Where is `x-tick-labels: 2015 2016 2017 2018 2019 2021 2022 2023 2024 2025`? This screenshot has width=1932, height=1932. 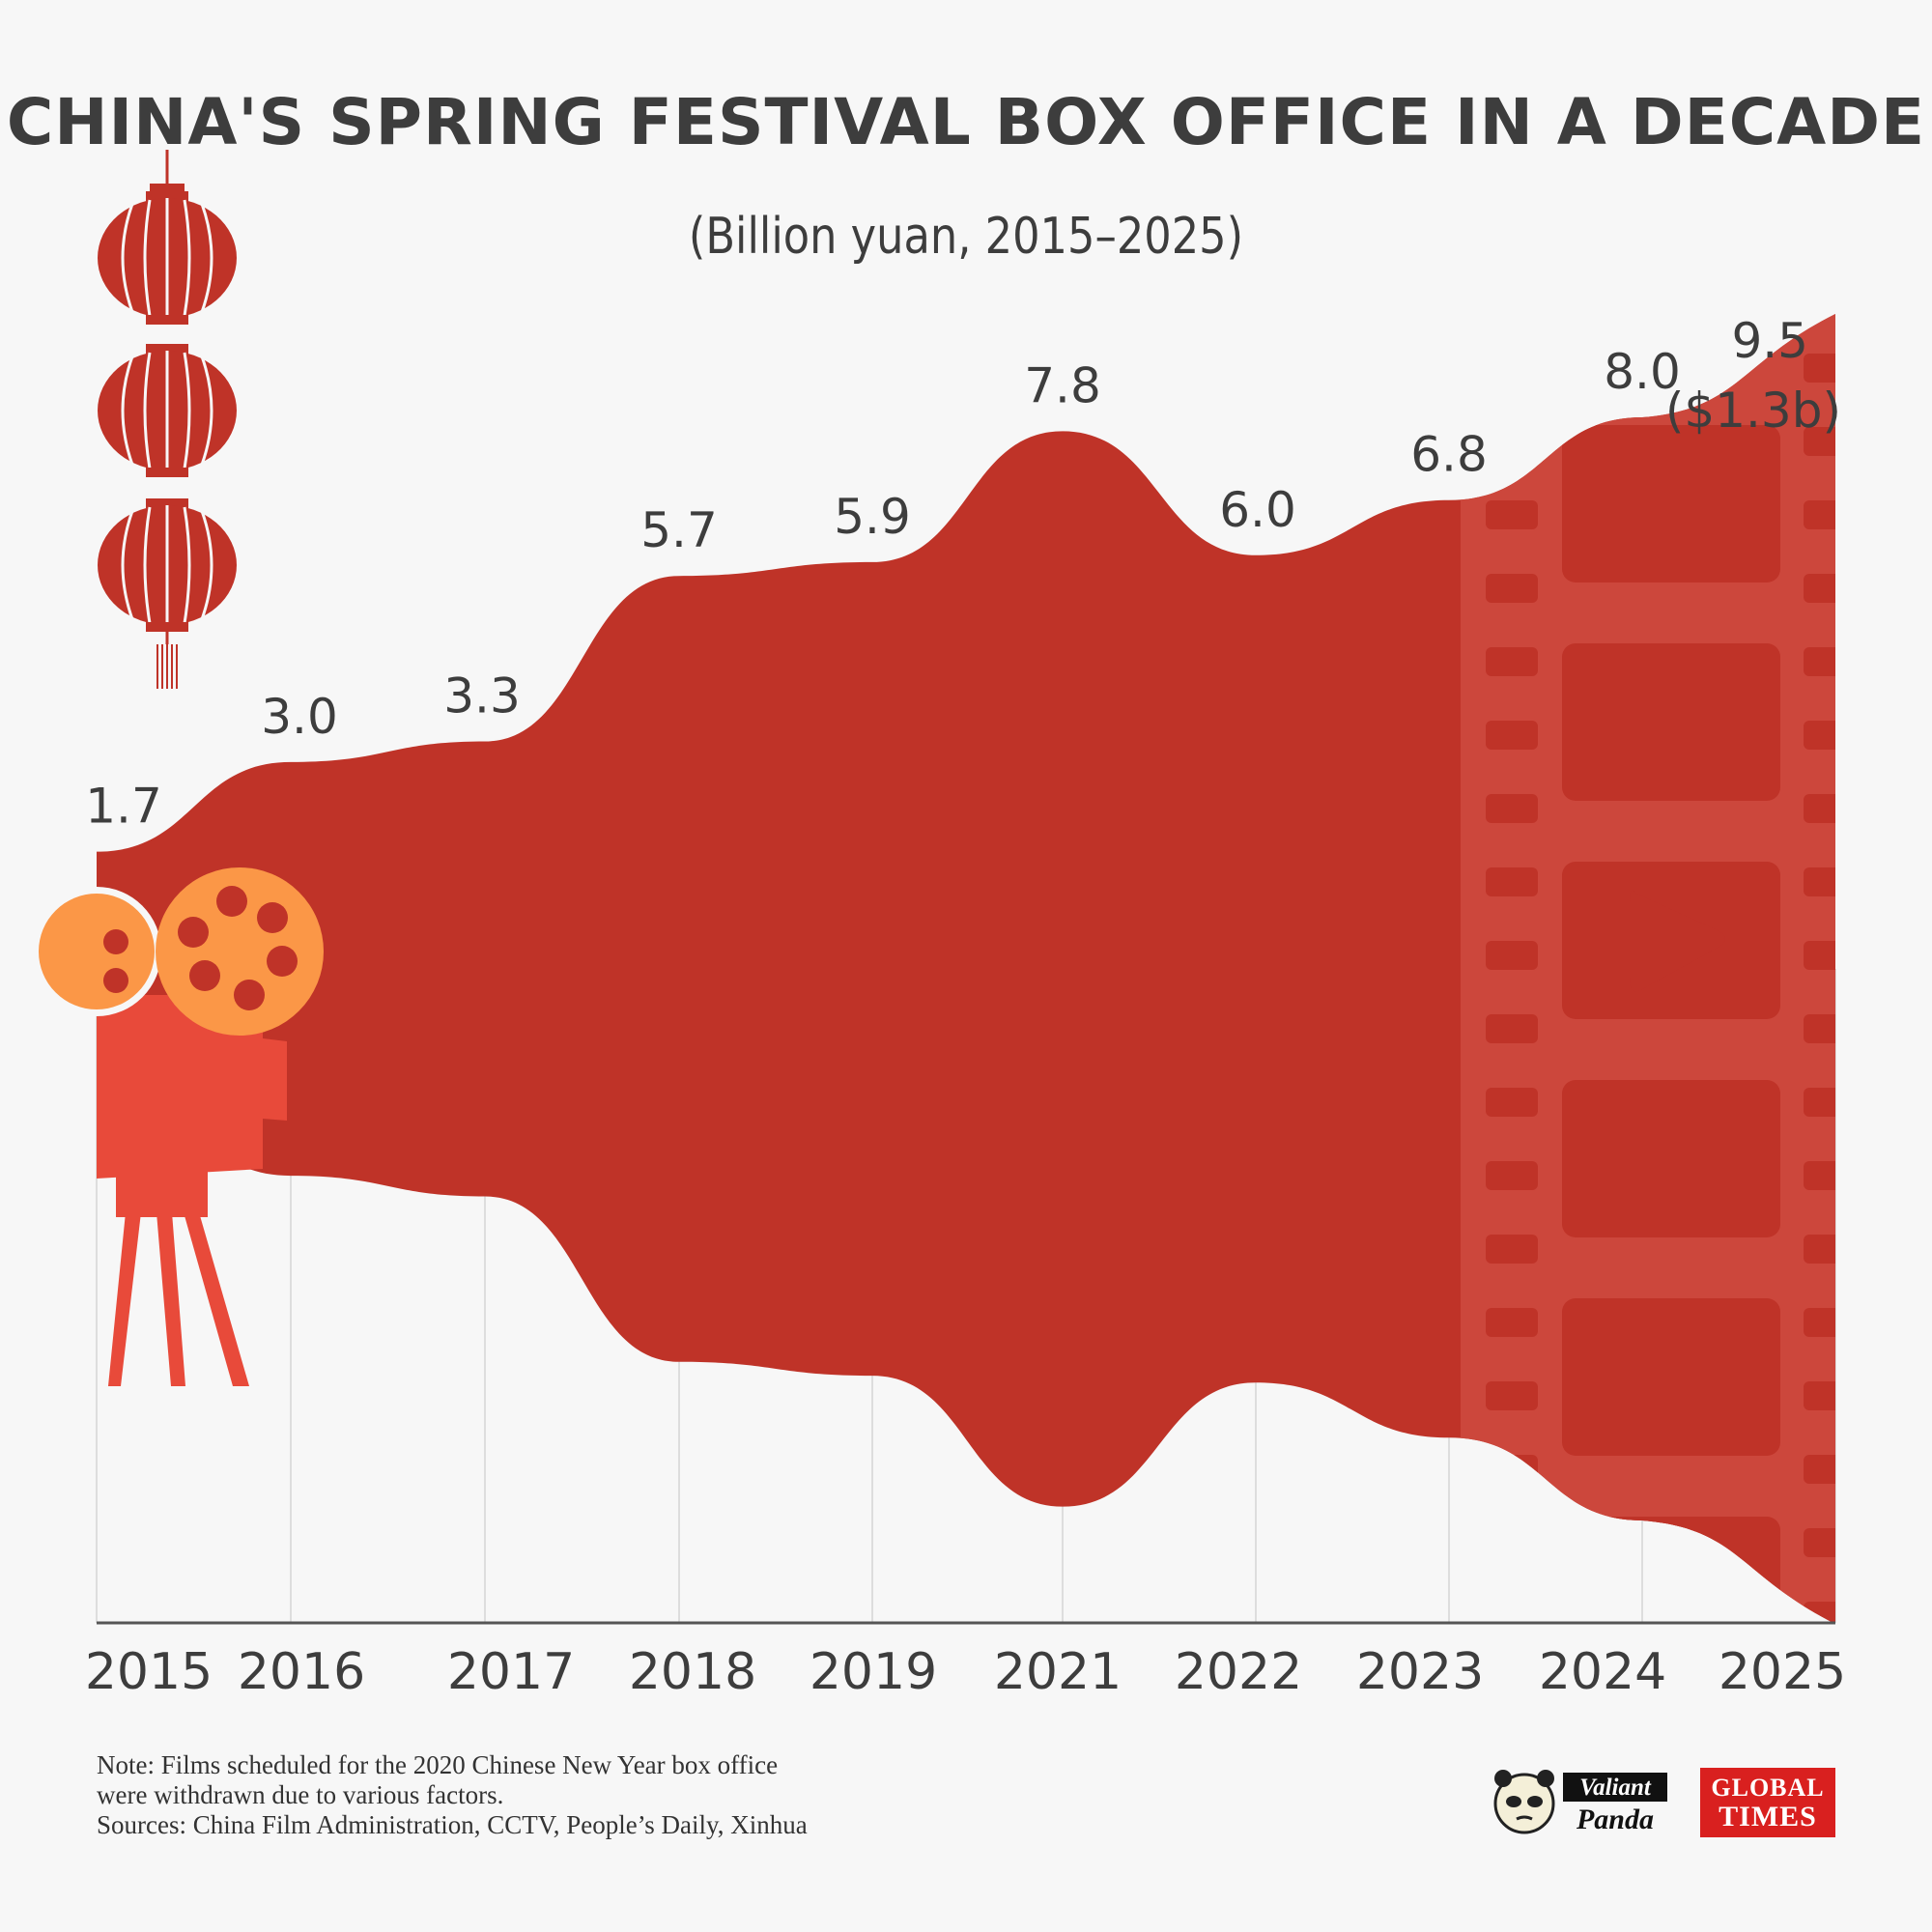 x-tick-labels: 2015 2016 2017 2018 2019 2021 2022 2023 2024 2025 is located at coordinates (965, 1672).